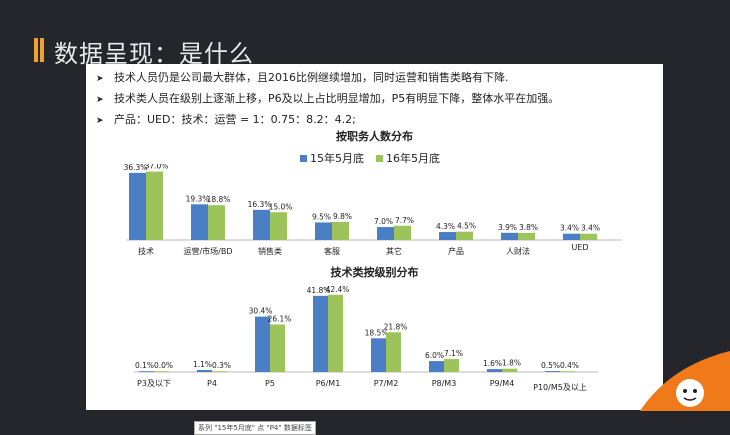 The image size is (730, 435). I want to click on bullet-item: ➤ 产品：UED：技术：运营 = 1：0.75：8.2：4.2;, so click(327, 120).